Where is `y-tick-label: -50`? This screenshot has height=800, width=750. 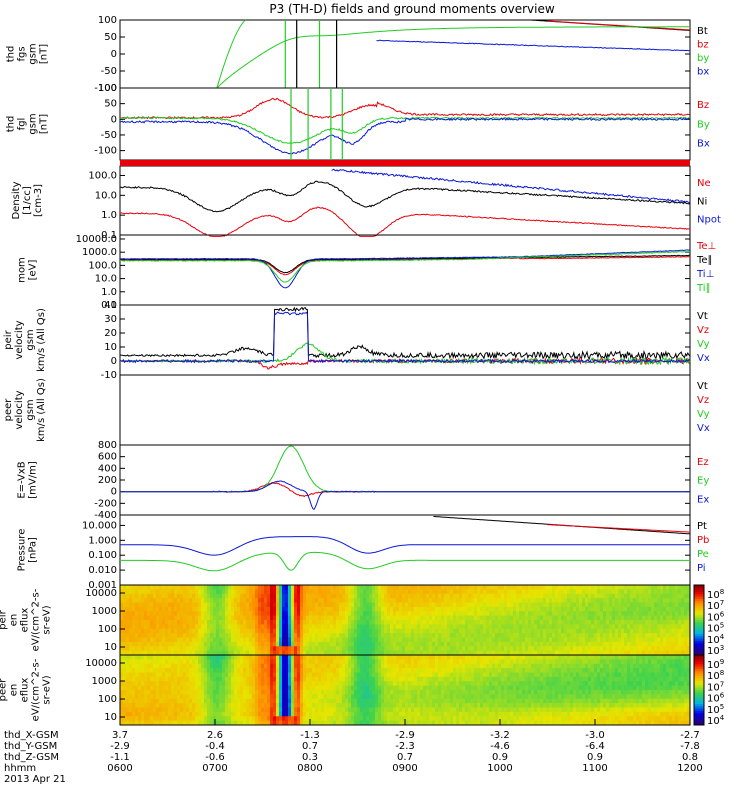 y-tick-label: -50 is located at coordinates (109, 135).